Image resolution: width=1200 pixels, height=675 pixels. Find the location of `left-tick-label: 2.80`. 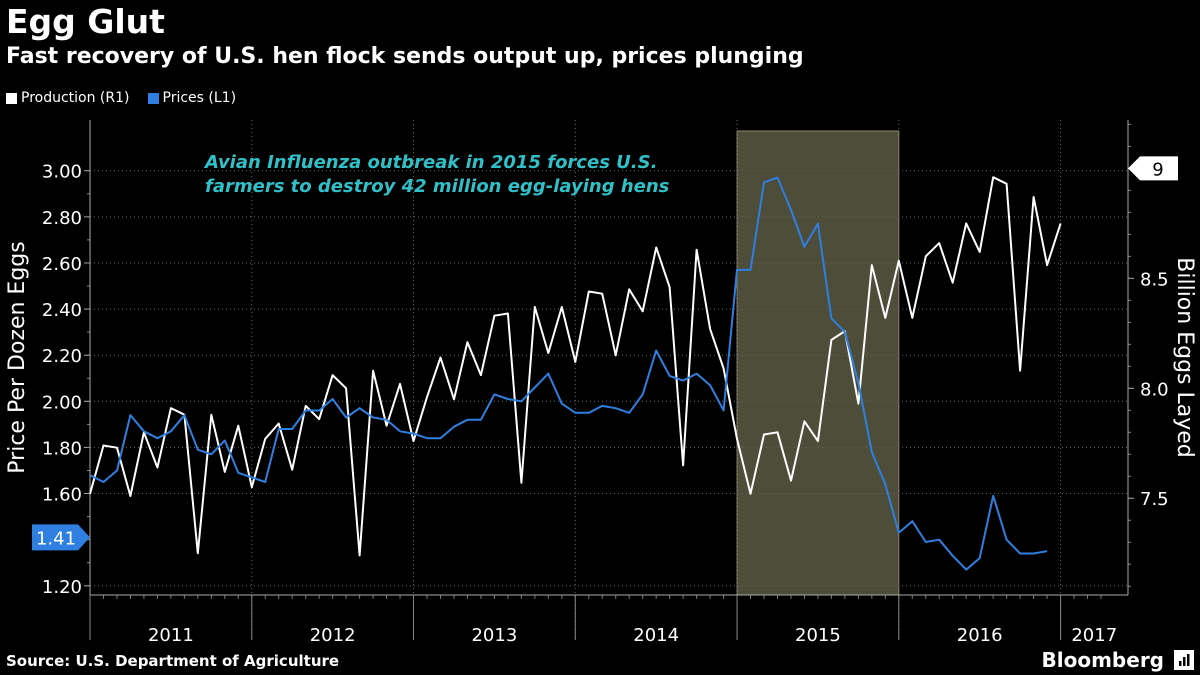

left-tick-label: 2.80 is located at coordinates (62, 218).